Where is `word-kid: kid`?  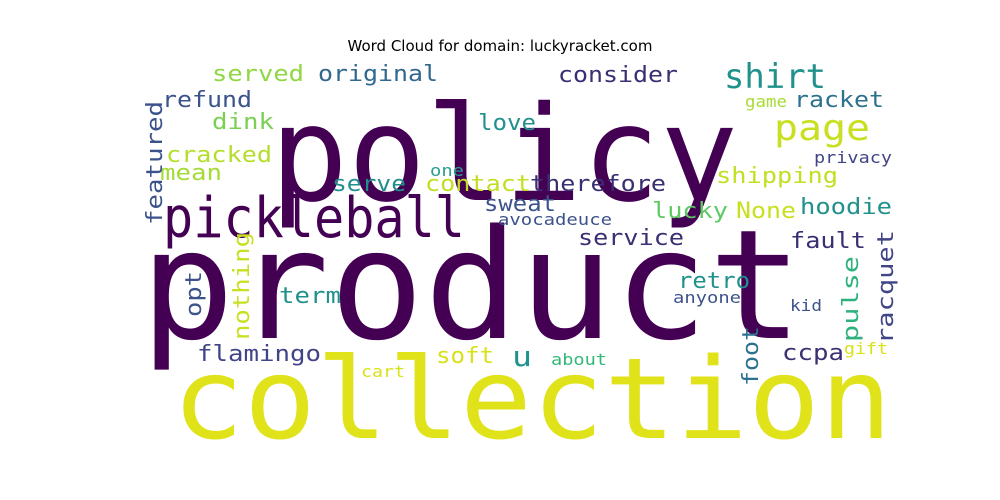 word-kid: kid is located at coordinates (806, 305).